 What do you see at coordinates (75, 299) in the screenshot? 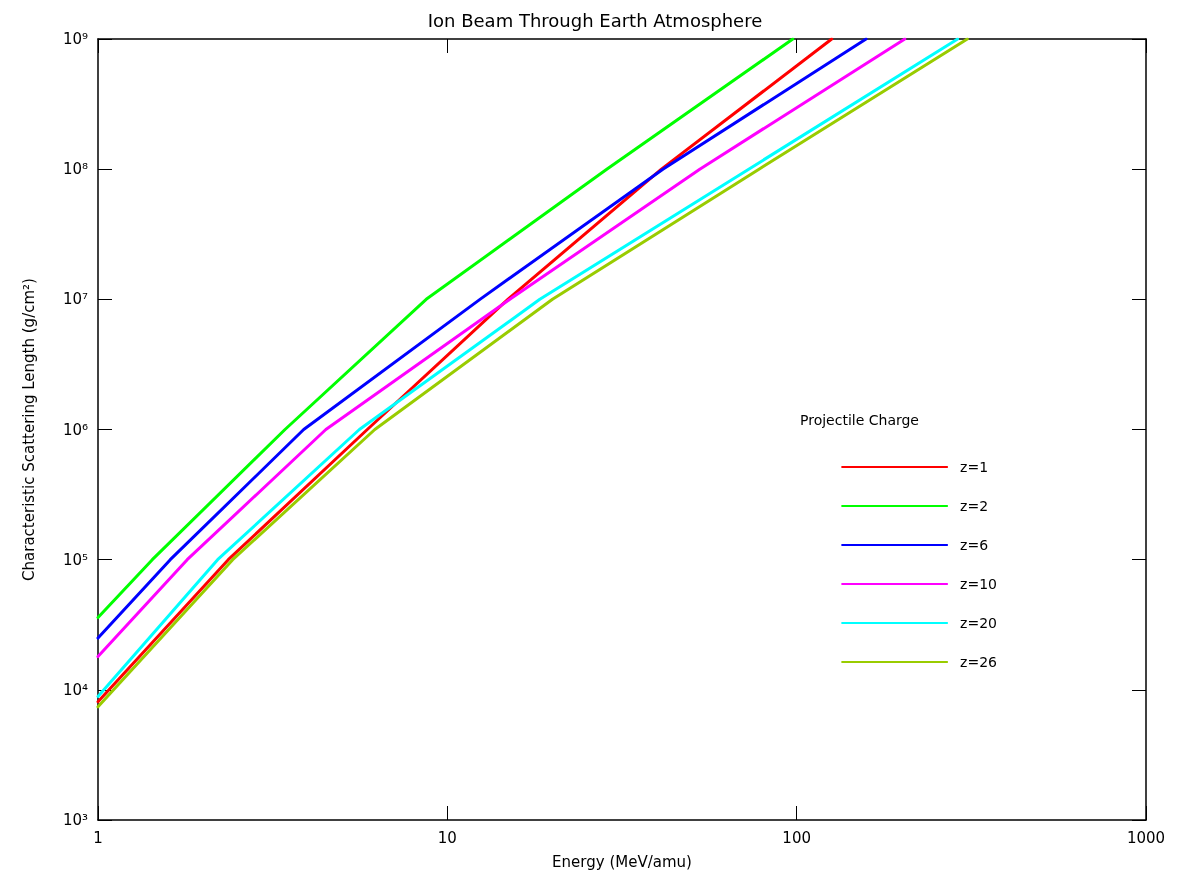
I see `y-tick-label: 10⁷` at bounding box center [75, 299].